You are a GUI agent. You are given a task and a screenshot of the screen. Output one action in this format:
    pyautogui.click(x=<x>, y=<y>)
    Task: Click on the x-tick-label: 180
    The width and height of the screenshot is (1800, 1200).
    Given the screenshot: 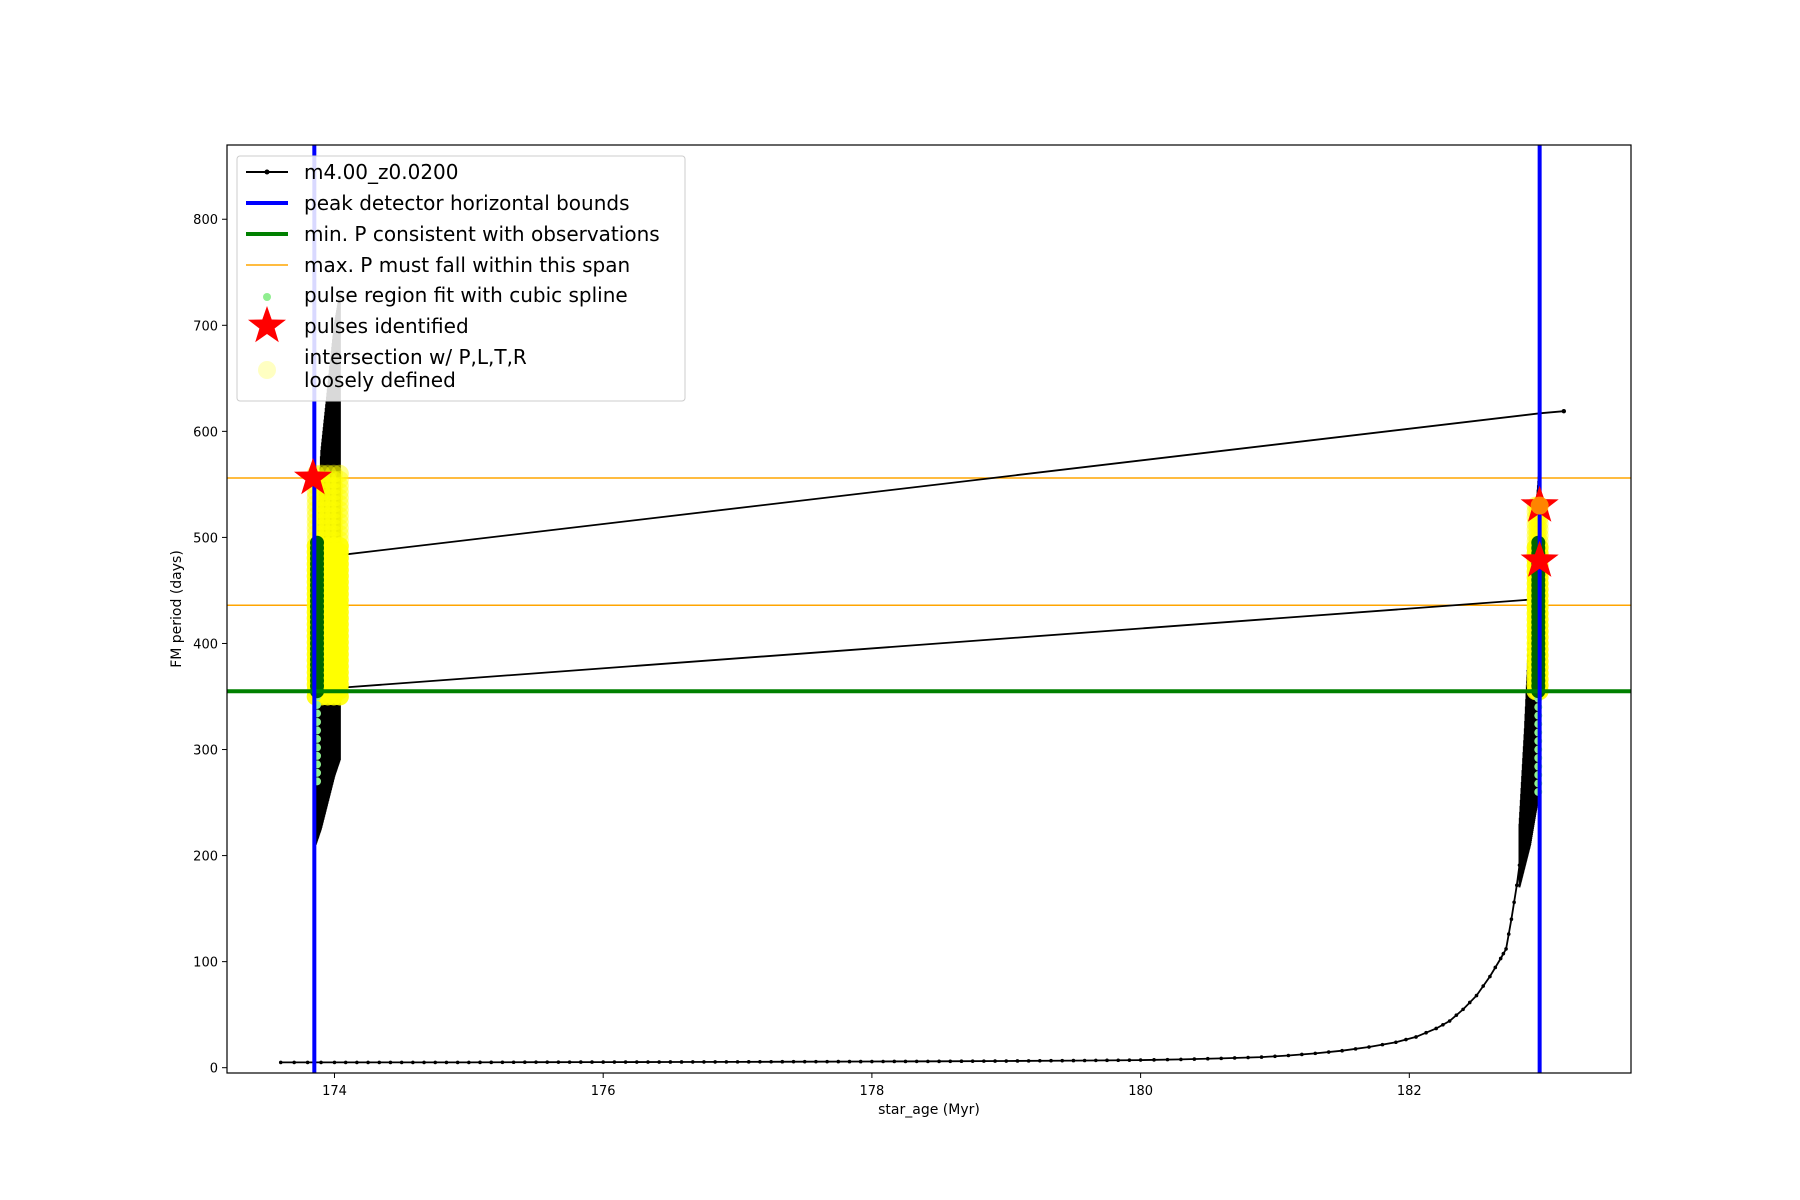 What is the action you would take?
    pyautogui.click(x=1140, y=1091)
    